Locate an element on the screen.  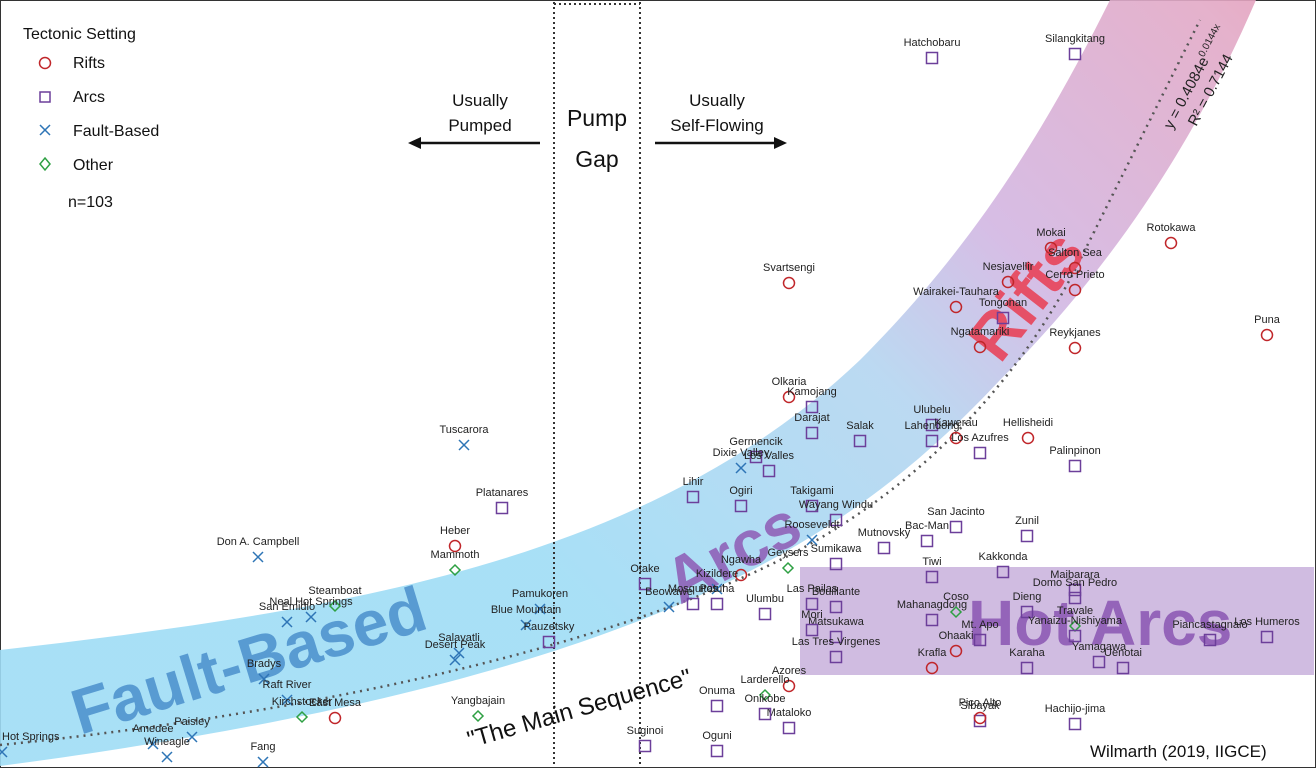
point-label: Mt. Apo is located at coordinates (979, 625).